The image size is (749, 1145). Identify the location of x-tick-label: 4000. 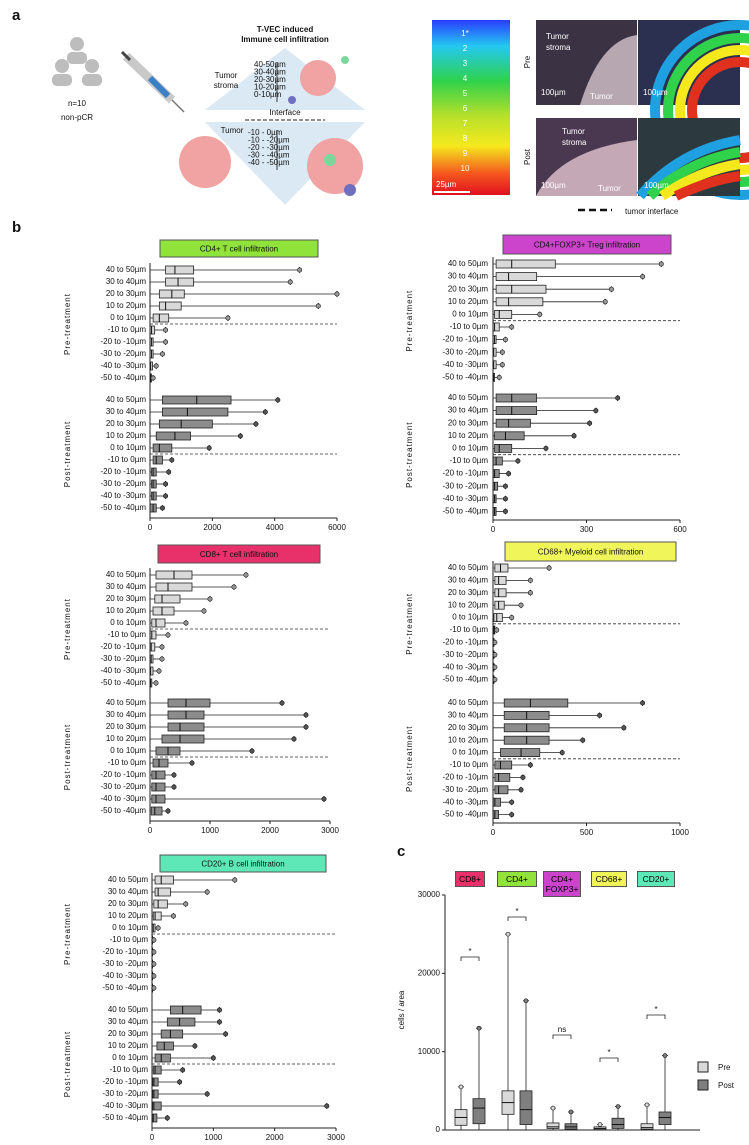
(275, 527).